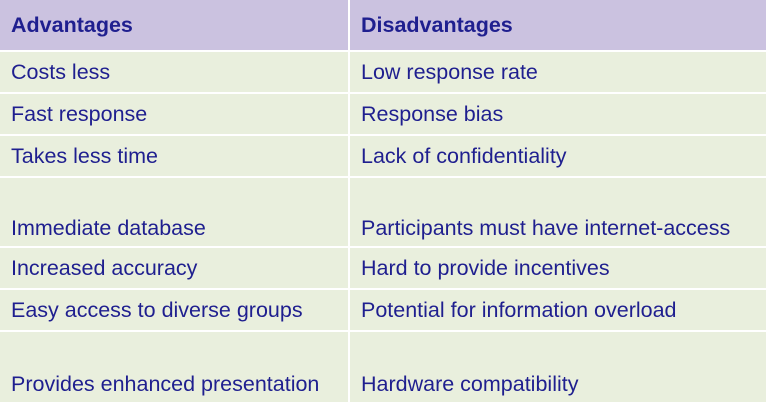 This screenshot has width=766, height=417. What do you see at coordinates (557, 114) in the screenshot?
I see `disadvantage-cell: Response bias` at bounding box center [557, 114].